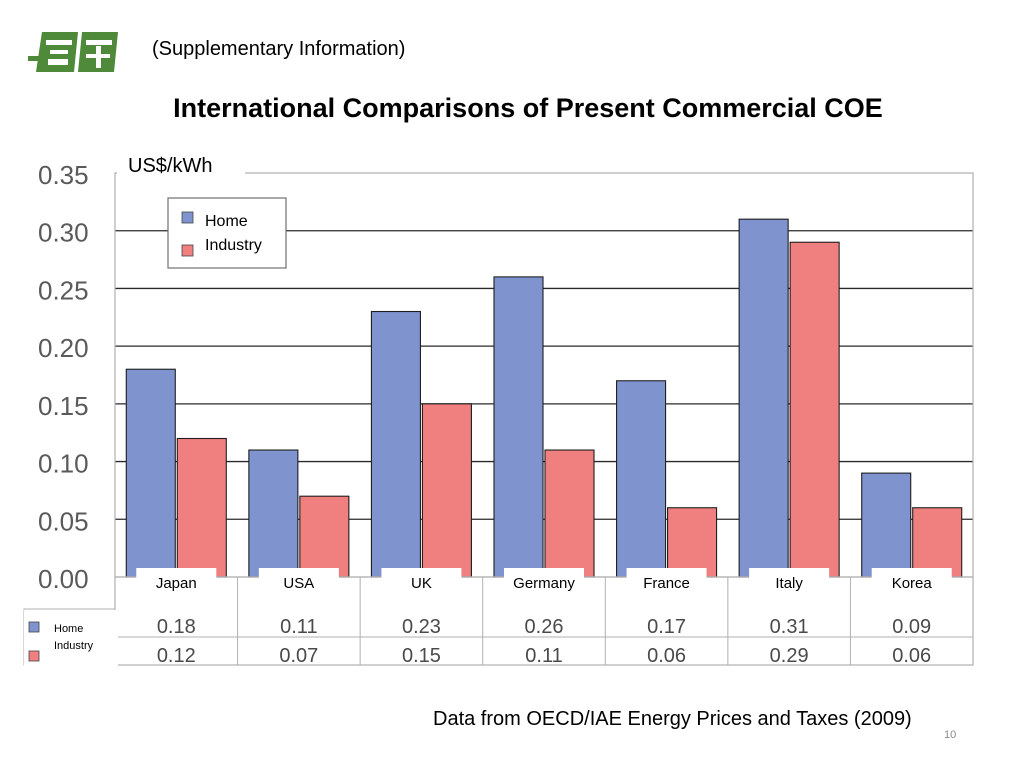 The width and height of the screenshot is (1024, 768). Describe the element at coordinates (395, 444) in the screenshot. I see `bar-home-uk` at that location.